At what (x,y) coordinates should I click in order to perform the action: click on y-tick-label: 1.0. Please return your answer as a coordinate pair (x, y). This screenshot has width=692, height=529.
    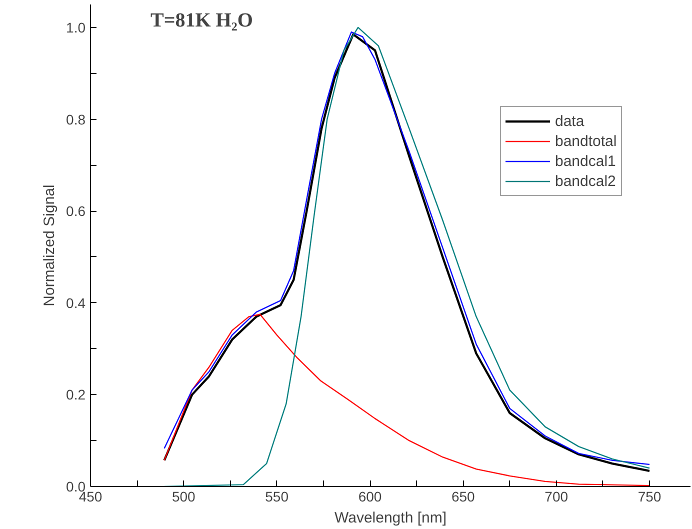
    Looking at the image, I should click on (76, 27).